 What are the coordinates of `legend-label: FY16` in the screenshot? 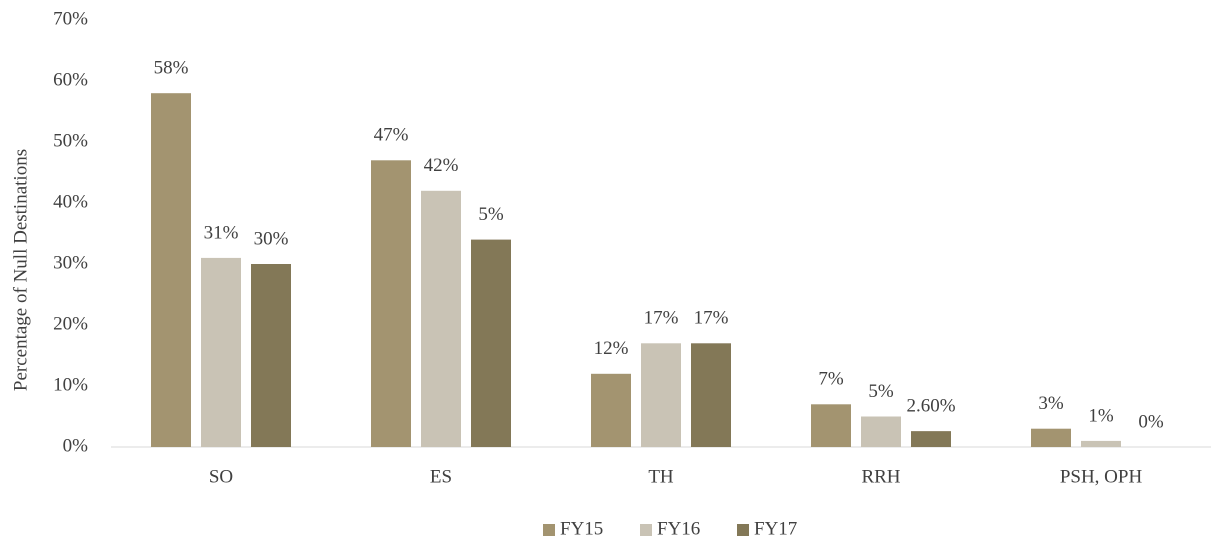 It's located at (678, 528).